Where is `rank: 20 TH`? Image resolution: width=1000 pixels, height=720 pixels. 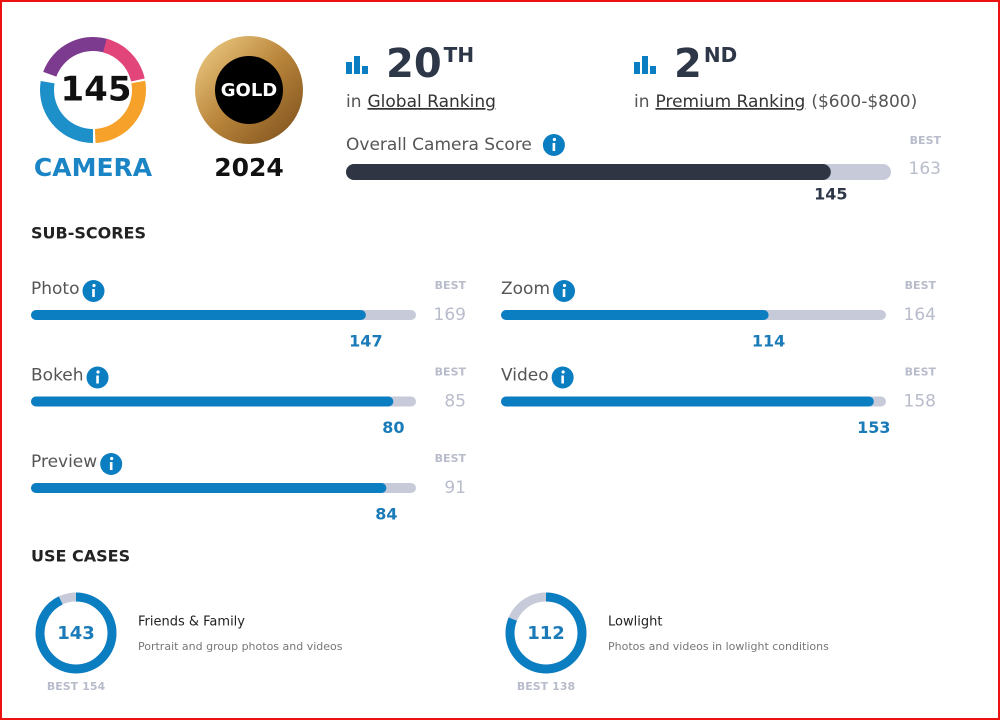
rank: 20 TH is located at coordinates (430, 64).